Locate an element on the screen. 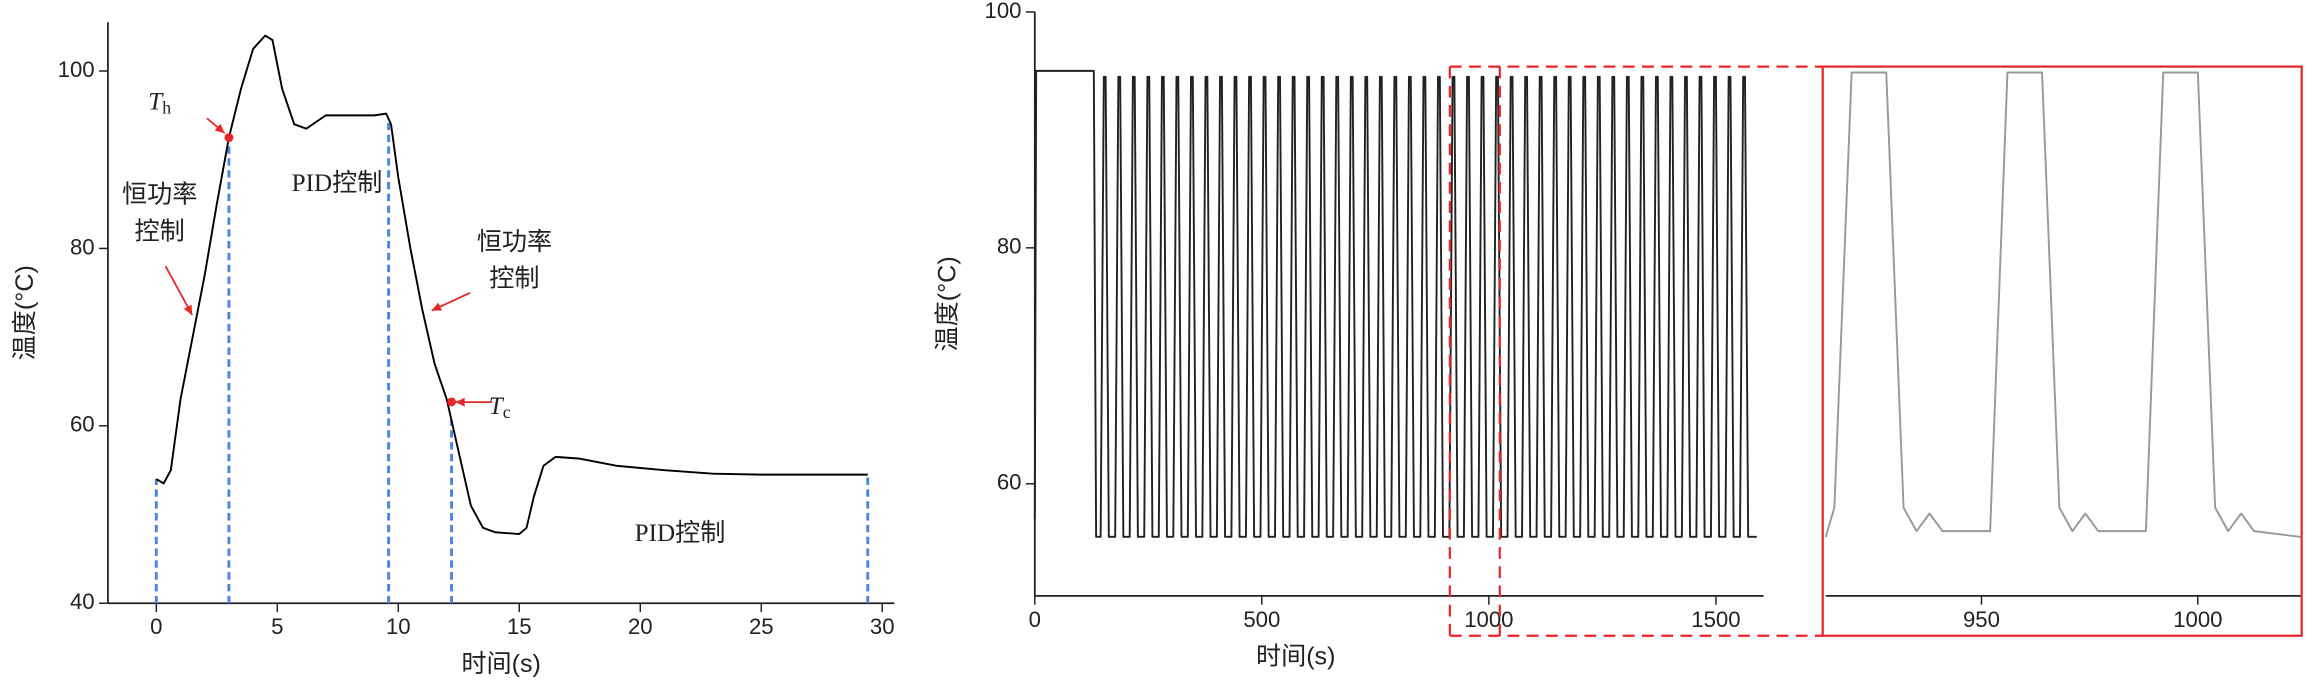 The width and height of the screenshot is (2315, 692). annotation: Tc is located at coordinates (500, 407).